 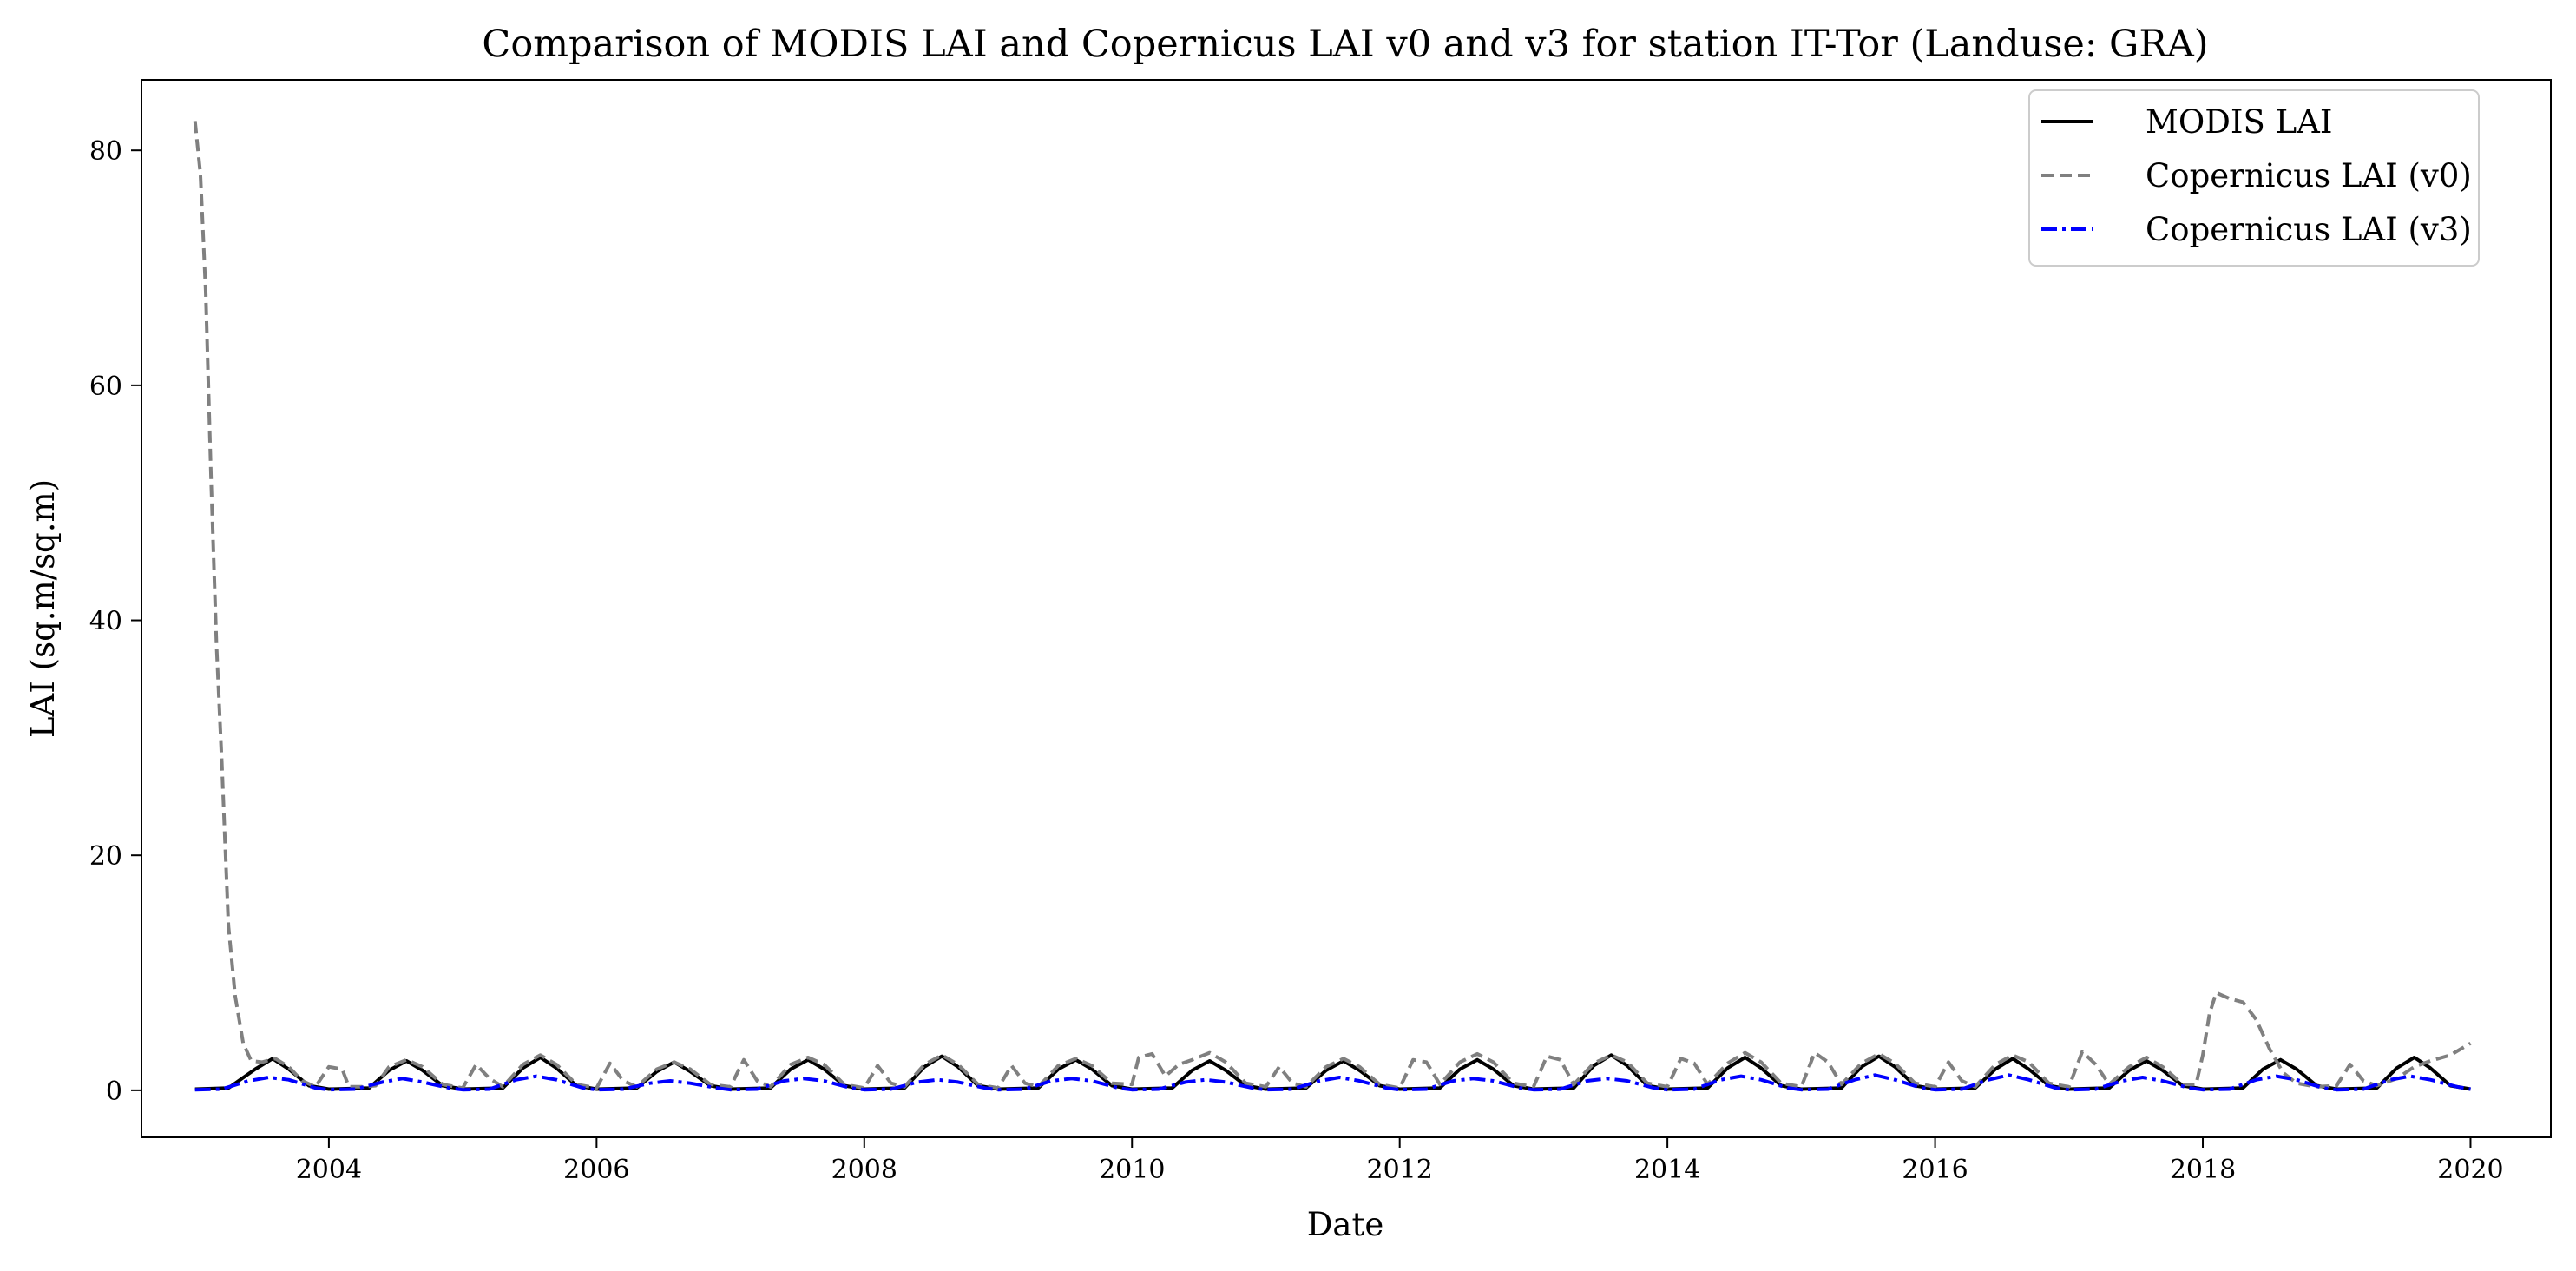 I want to click on x-tick-label: 2008, so click(x=864, y=1170).